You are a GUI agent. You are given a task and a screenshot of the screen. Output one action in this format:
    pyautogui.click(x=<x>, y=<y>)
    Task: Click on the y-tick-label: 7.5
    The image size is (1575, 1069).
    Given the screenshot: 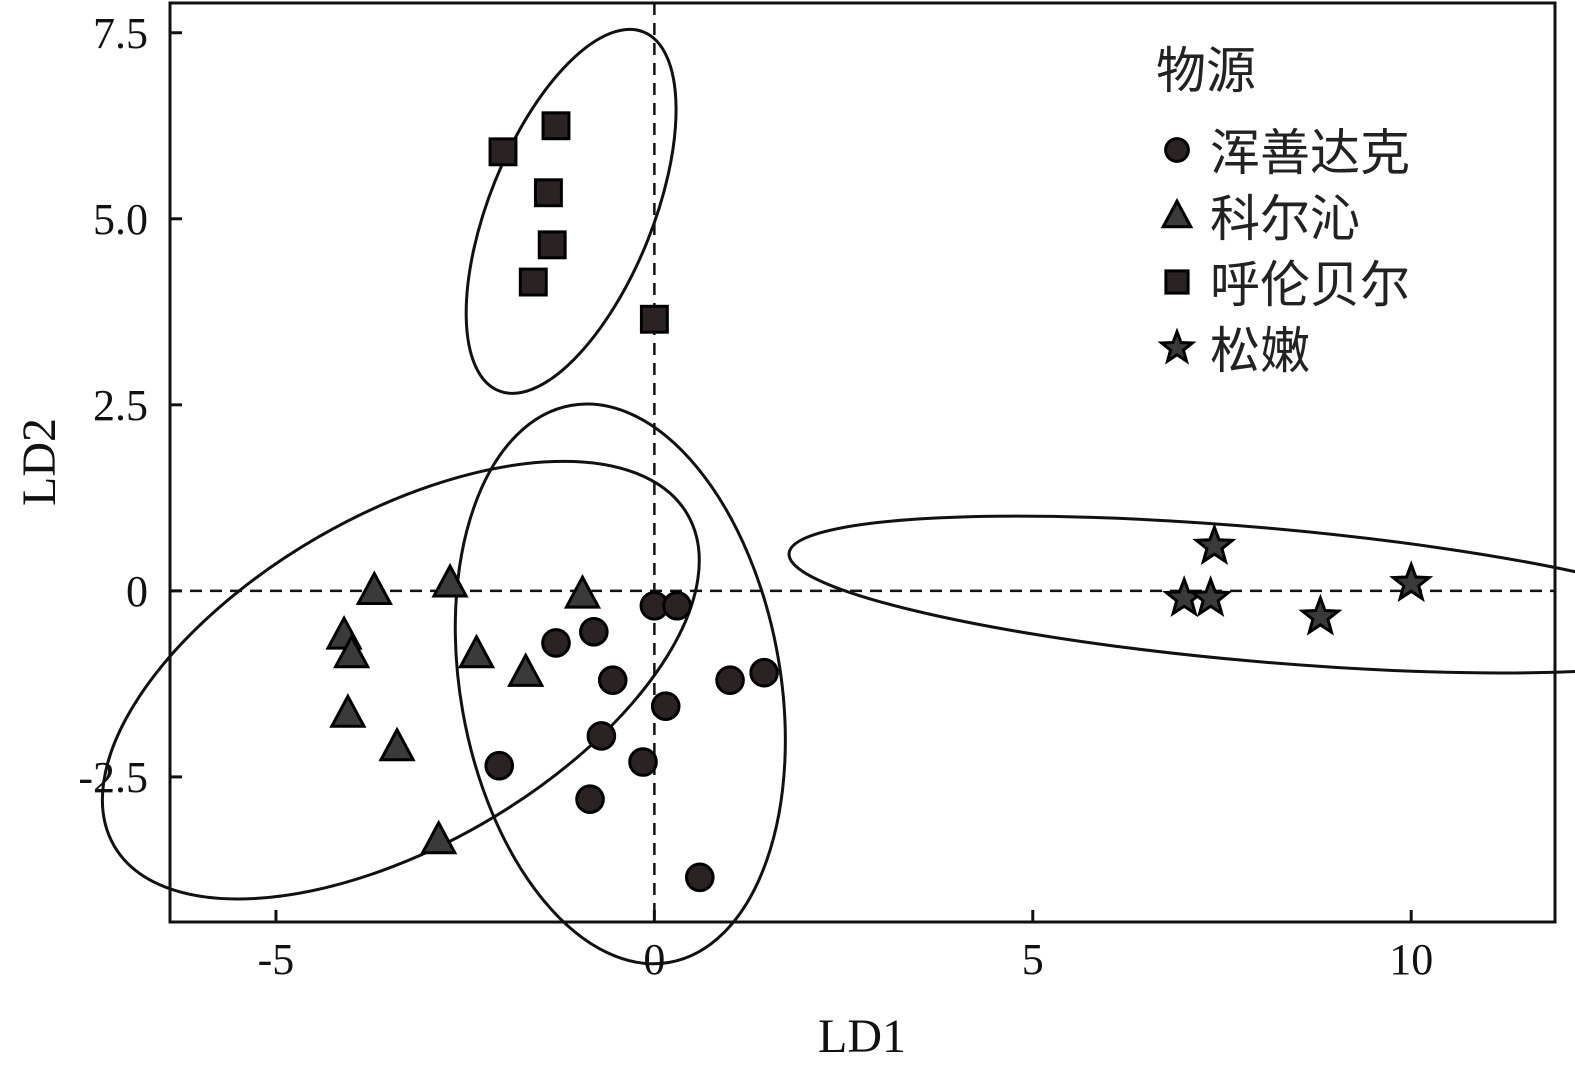 What is the action you would take?
    pyautogui.click(x=120, y=33)
    